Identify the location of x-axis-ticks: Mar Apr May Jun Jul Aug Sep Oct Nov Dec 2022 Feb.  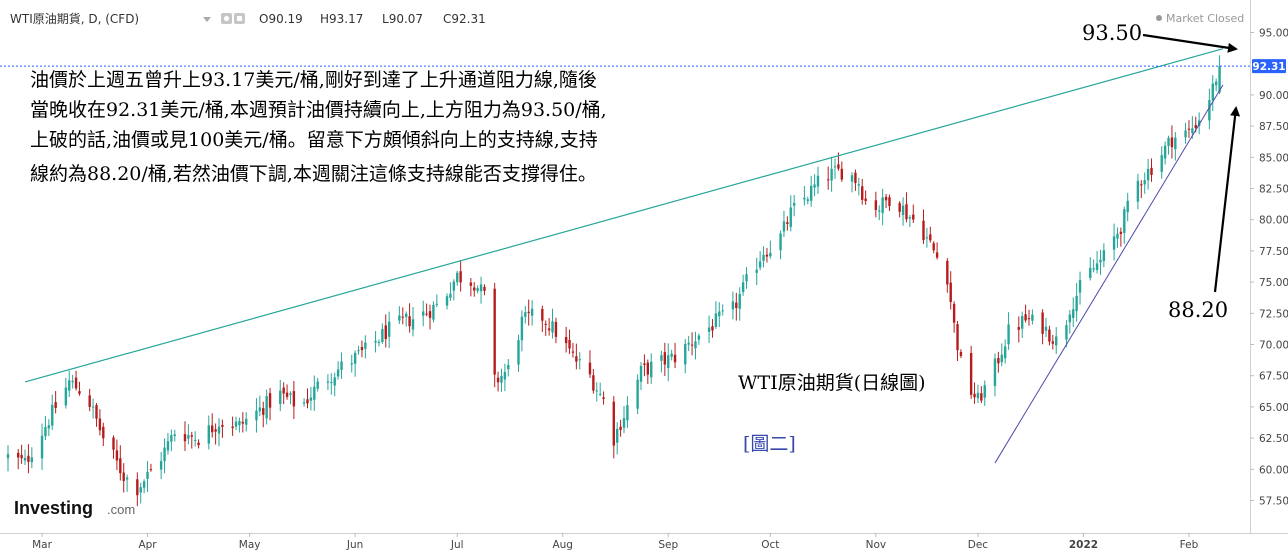
(615, 542).